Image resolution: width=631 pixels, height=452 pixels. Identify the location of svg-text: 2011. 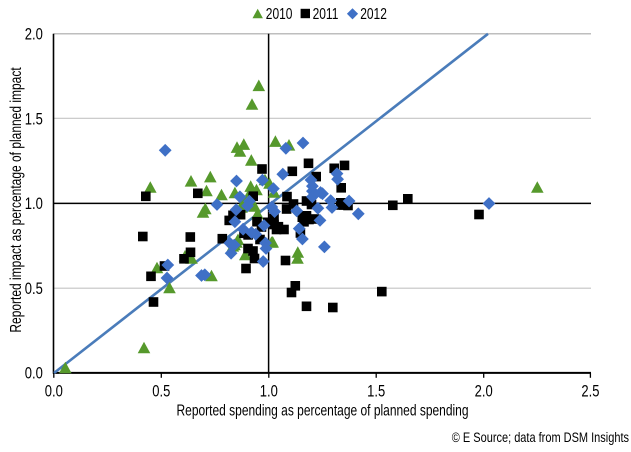
(326, 13).